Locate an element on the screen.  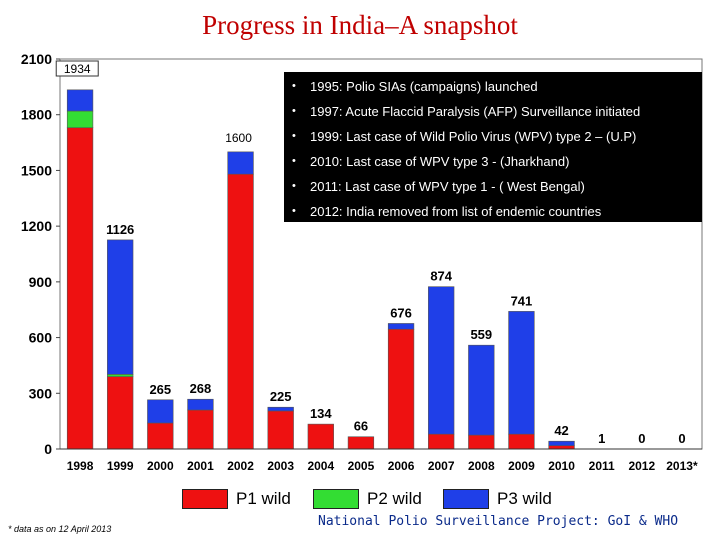
legend-label-p3: P3 wild is located at coordinates (524, 498).